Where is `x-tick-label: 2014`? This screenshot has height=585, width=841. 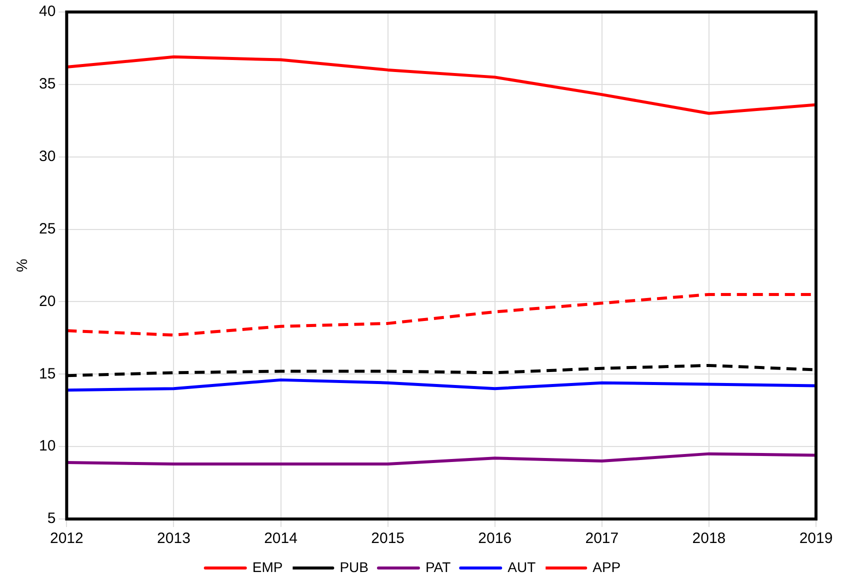
x-tick-label: 2014 is located at coordinates (281, 539).